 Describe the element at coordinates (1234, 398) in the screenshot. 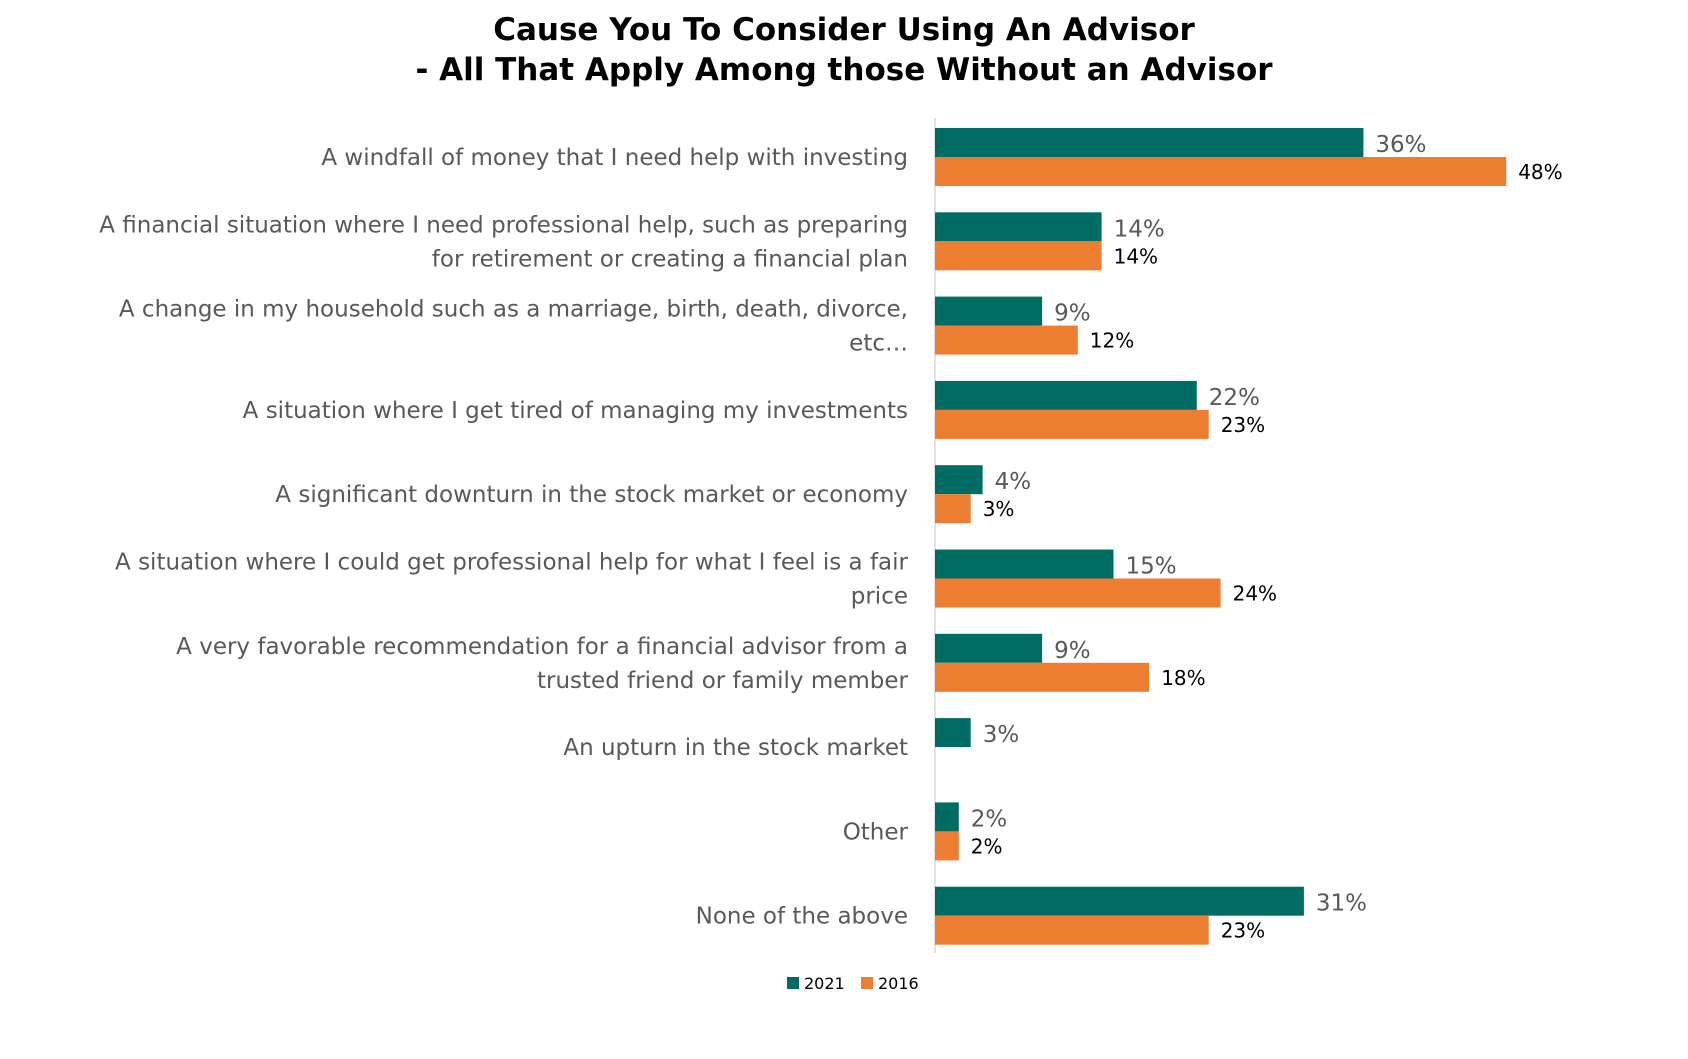

I see `data-label-2021: 22%` at that location.